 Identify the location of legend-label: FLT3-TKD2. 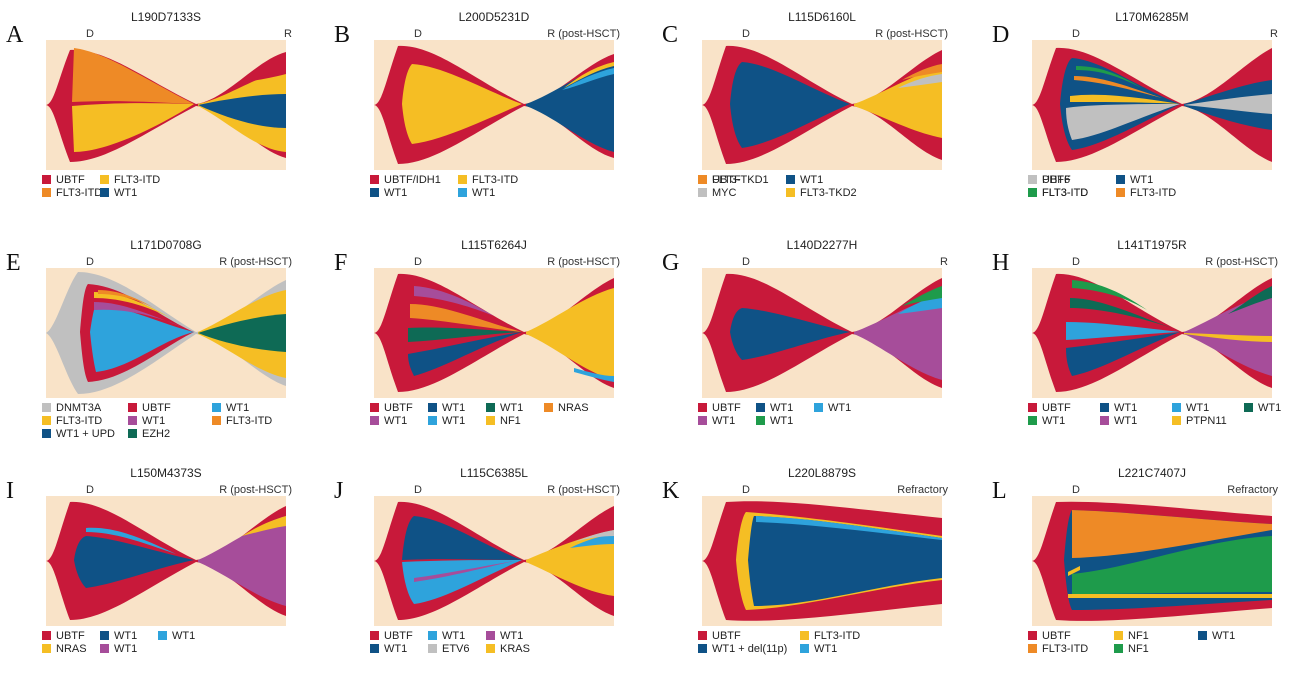
(828, 193).